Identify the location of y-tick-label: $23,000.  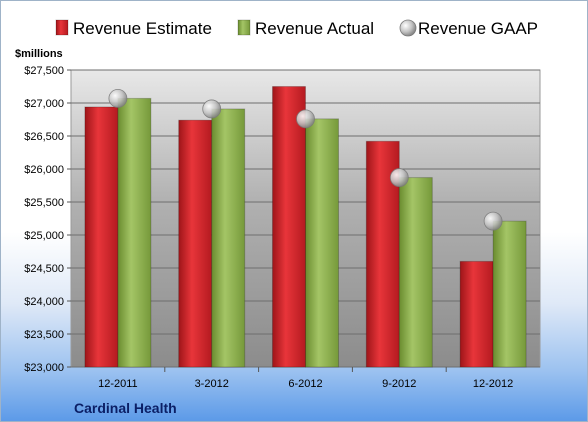
(44, 368).